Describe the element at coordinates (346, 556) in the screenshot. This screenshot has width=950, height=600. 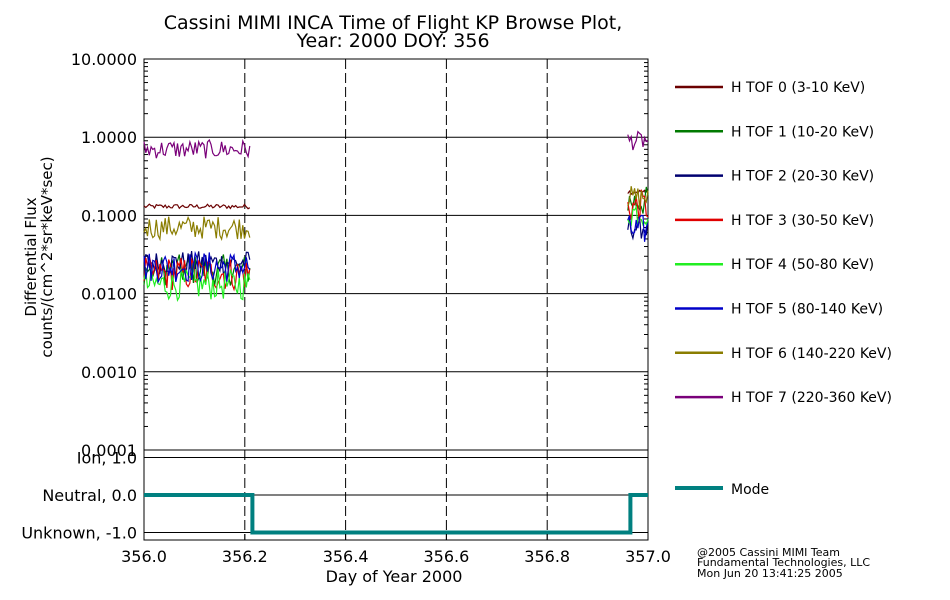
I see `x-tick-label: 356.4` at that location.